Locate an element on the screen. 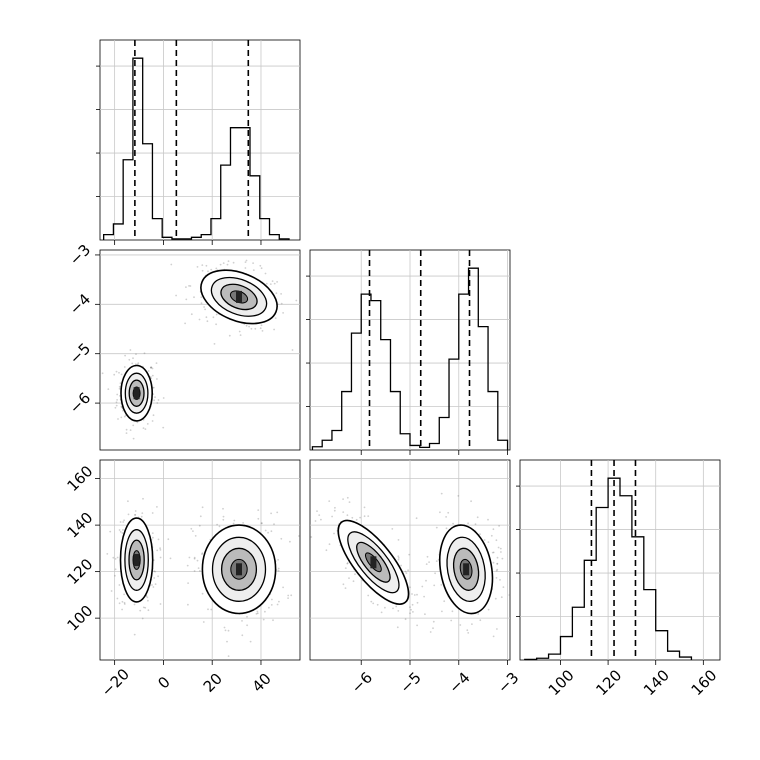 The width and height of the screenshot is (760, 760). x-tick-label: −20 is located at coordinates (115, 682).